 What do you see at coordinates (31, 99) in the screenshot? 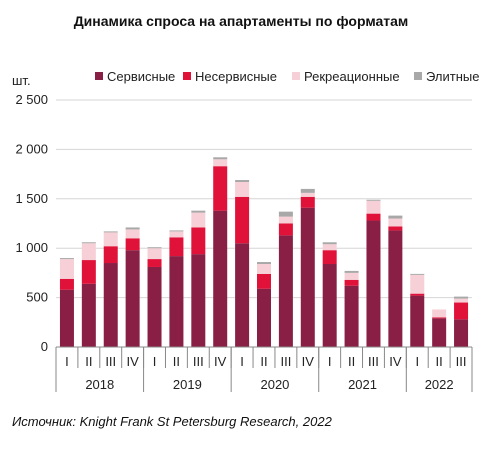
I see `y-tick-label: 2 500` at bounding box center [31, 99].